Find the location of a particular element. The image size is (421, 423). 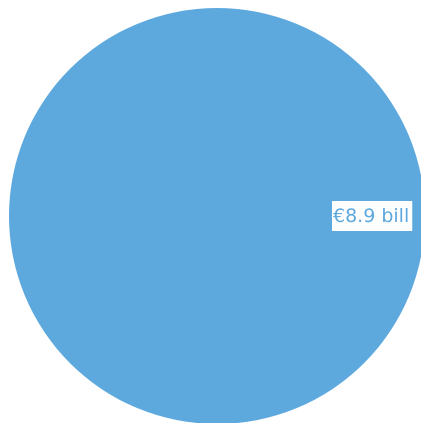

pie-data-label-background is located at coordinates (372, 216).